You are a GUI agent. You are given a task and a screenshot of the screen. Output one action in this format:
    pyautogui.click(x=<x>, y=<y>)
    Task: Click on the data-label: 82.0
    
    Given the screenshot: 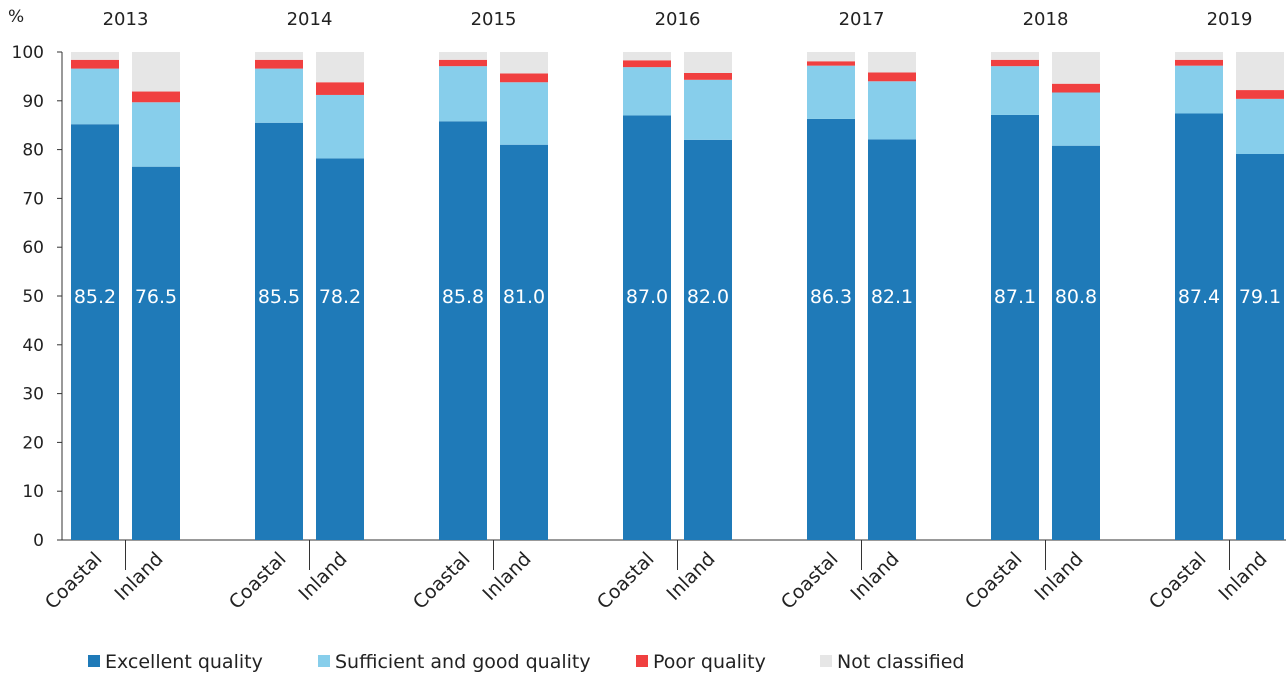 What is the action you would take?
    pyautogui.click(x=708, y=297)
    